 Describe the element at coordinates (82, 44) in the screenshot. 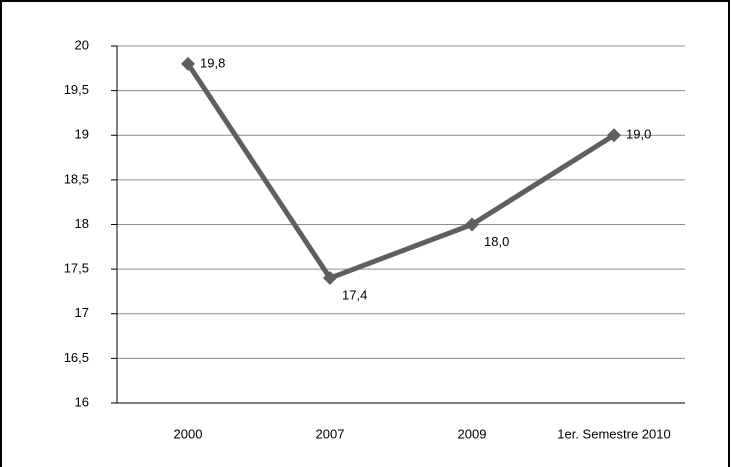

I see `y-tick-label: 20` at that location.